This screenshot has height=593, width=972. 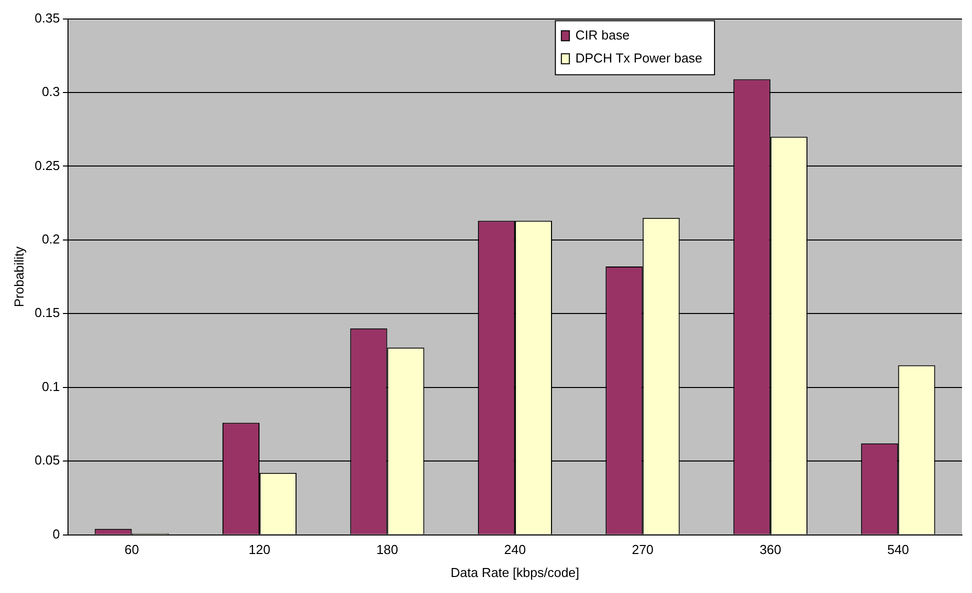 I want to click on y-tick-label: 0.05, so click(x=47, y=460).